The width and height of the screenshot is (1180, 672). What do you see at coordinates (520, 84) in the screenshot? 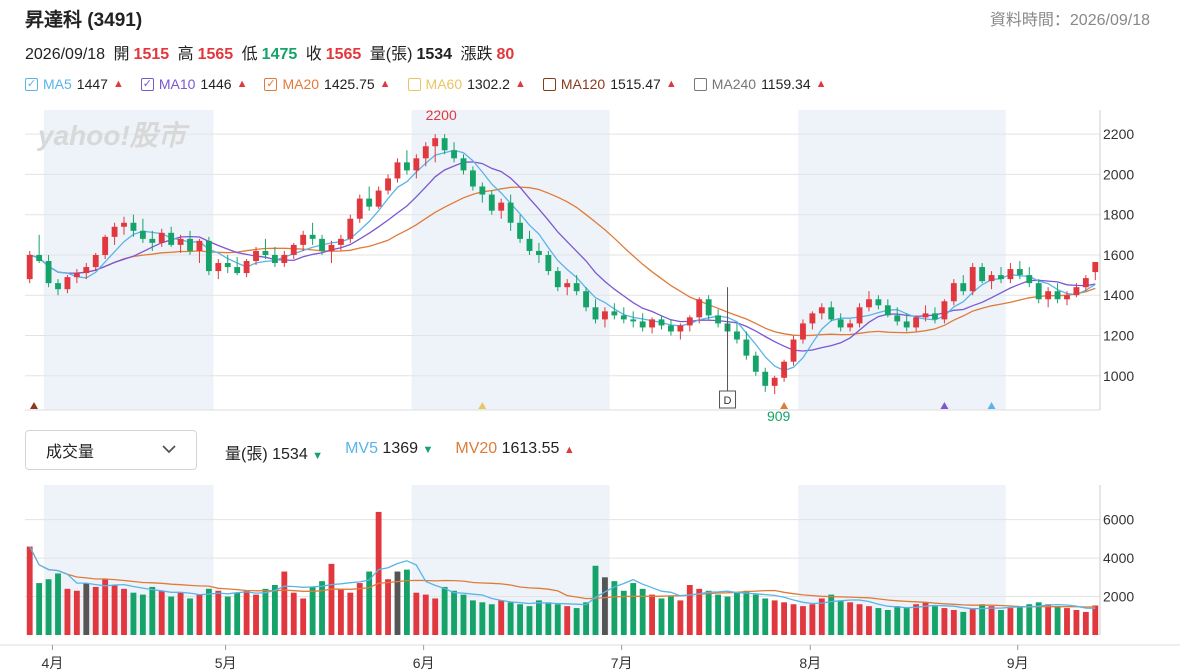
I see `trend-up-icon: ▲` at bounding box center [520, 84].